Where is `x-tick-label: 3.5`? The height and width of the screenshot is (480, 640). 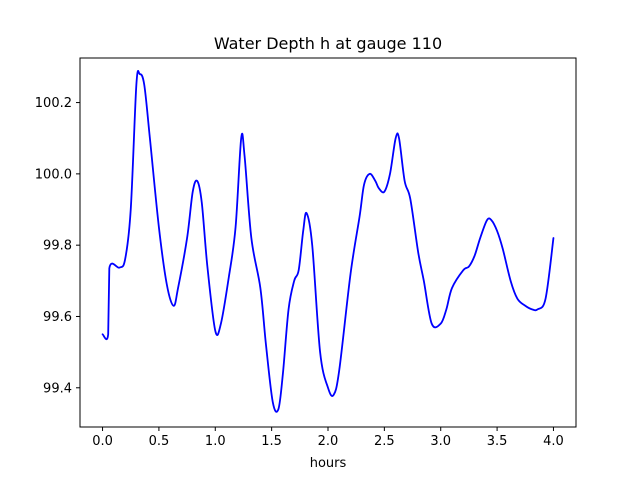
x-tick-label: 3.5 is located at coordinates (497, 441).